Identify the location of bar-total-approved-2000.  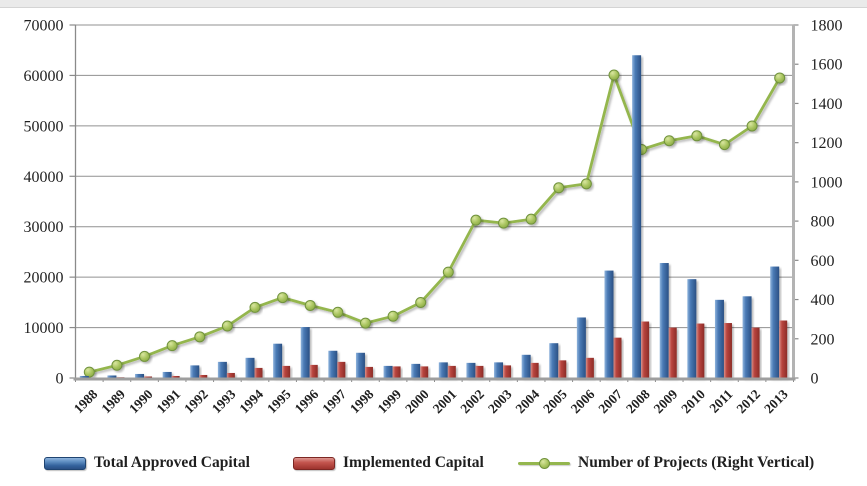
(416, 370).